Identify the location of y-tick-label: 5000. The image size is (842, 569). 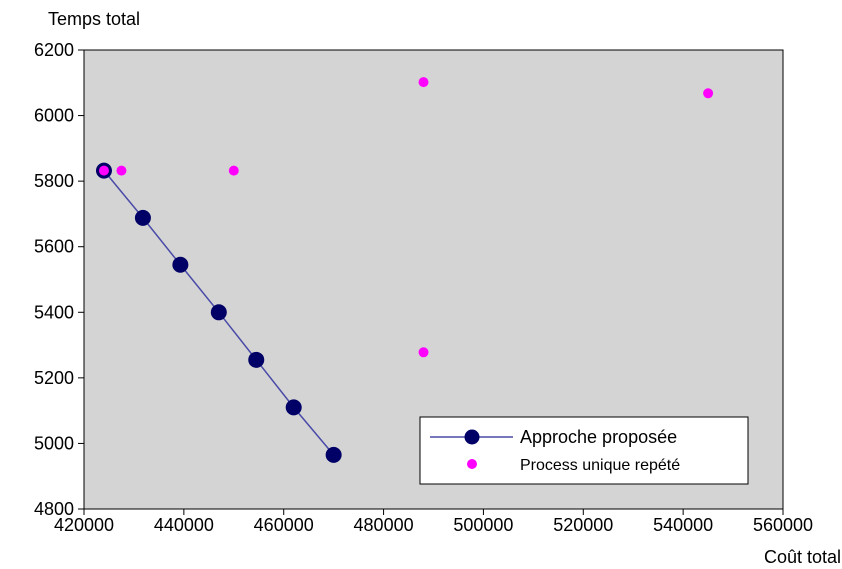
(54, 443).